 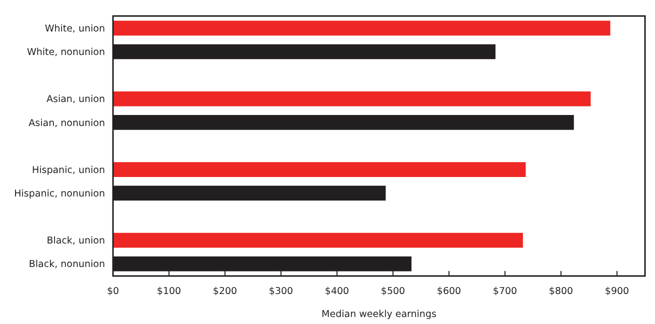 What do you see at coordinates (449, 291) in the screenshot?
I see `x-tick-label: $600` at bounding box center [449, 291].